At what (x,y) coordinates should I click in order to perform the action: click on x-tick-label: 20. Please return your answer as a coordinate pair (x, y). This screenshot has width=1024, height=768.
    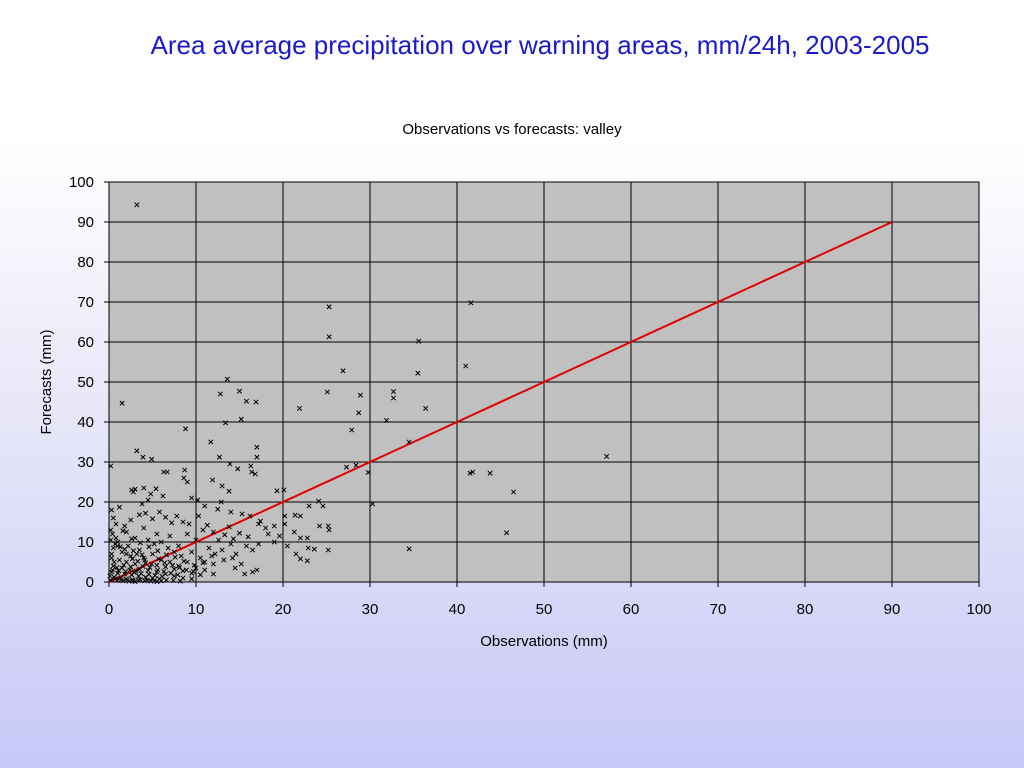
    Looking at the image, I should click on (283, 609).